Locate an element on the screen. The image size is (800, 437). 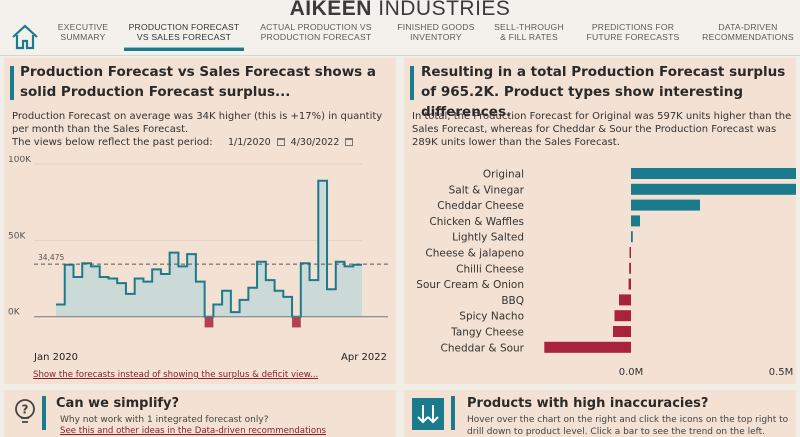
simplify-title: Can we simplify? is located at coordinates (118, 403).